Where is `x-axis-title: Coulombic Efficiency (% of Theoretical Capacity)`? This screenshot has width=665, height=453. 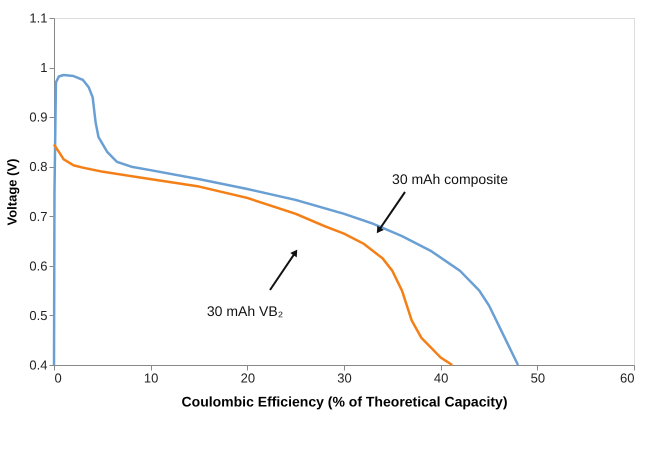 x-axis-title: Coulombic Efficiency (% of Theoretical Capacity) is located at coordinates (345, 402).